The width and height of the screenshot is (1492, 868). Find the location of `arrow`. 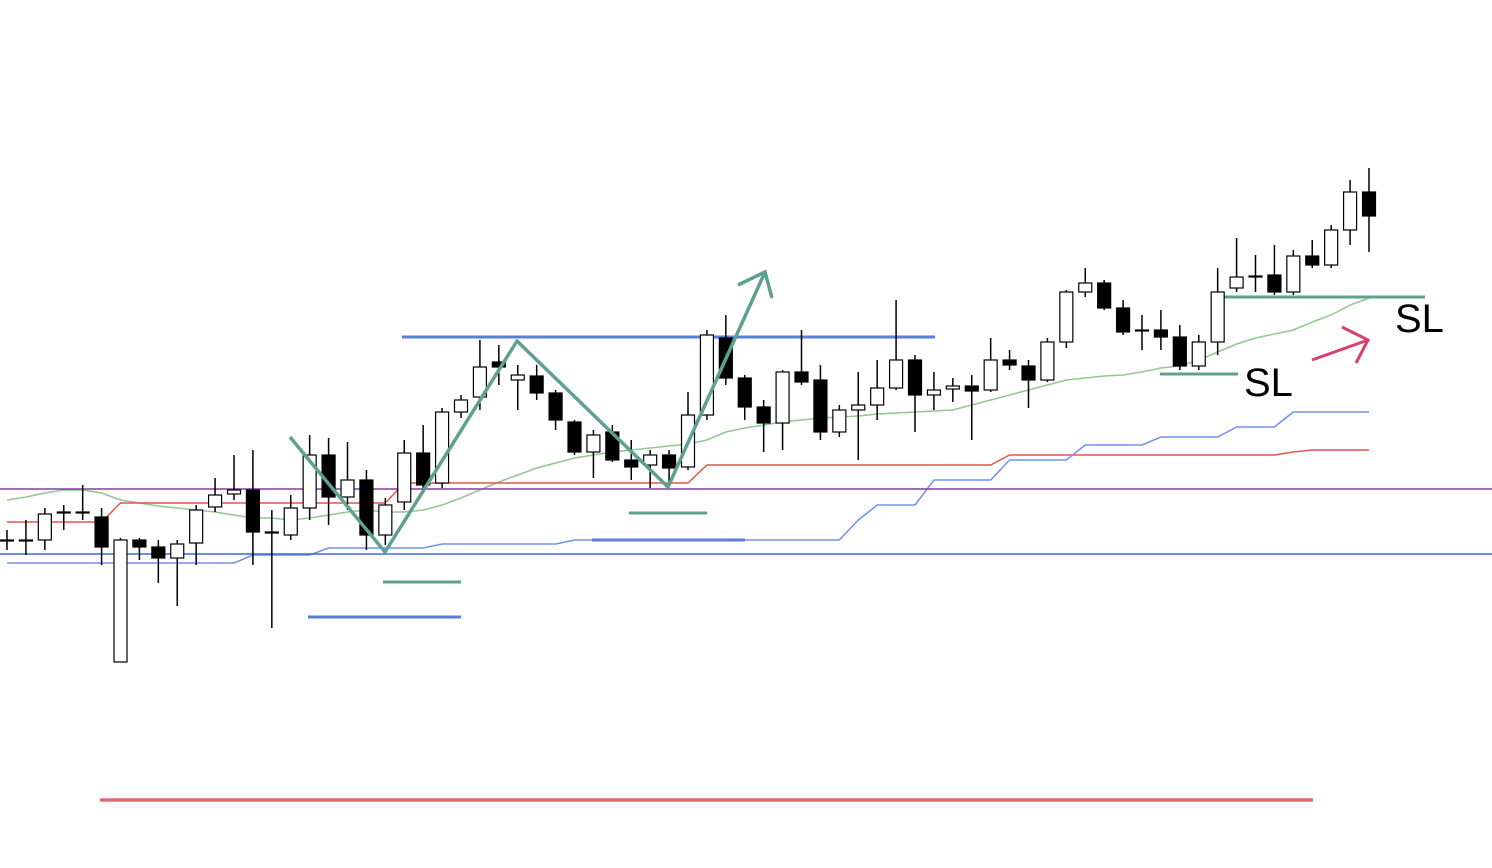

arrow is located at coordinates (1340, 350).